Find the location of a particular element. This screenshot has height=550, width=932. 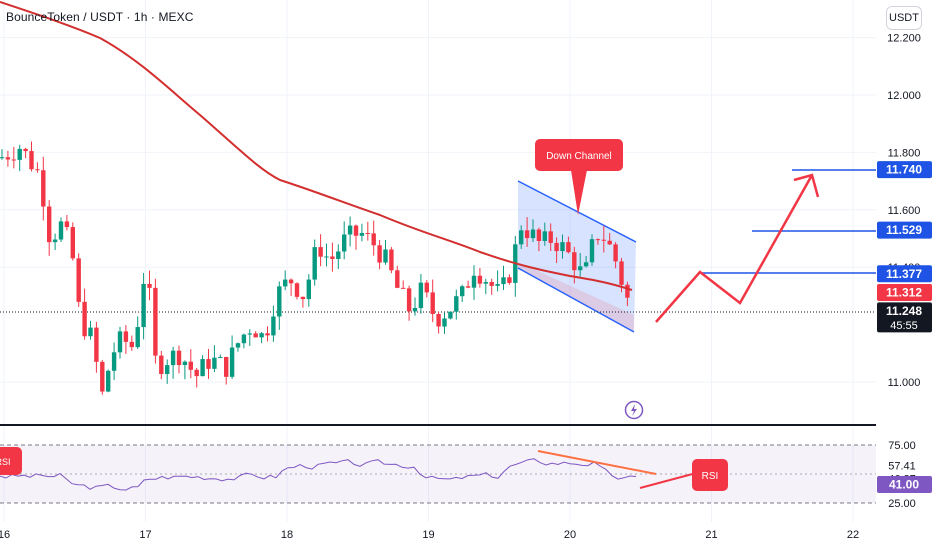

pane-separator is located at coordinates (438, 425).